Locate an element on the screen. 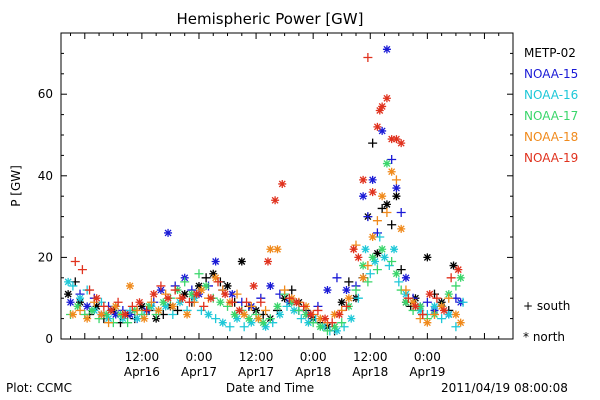  marker-legend: + south * north is located at coordinates (546, 321).